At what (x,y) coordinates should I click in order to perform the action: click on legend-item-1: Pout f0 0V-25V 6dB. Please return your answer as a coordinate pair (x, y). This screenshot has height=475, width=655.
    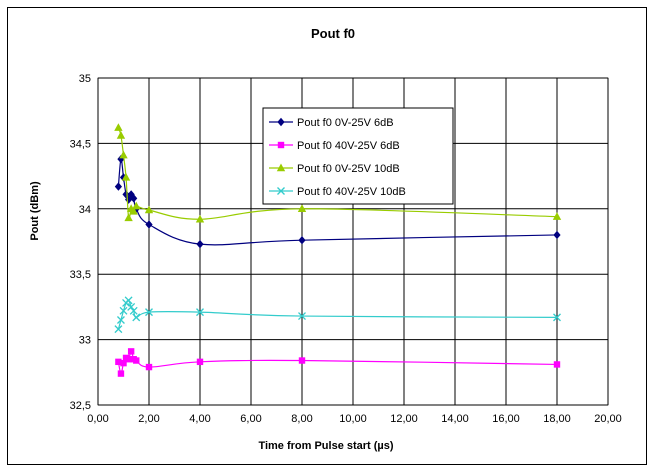
    Looking at the image, I should click on (331, 123).